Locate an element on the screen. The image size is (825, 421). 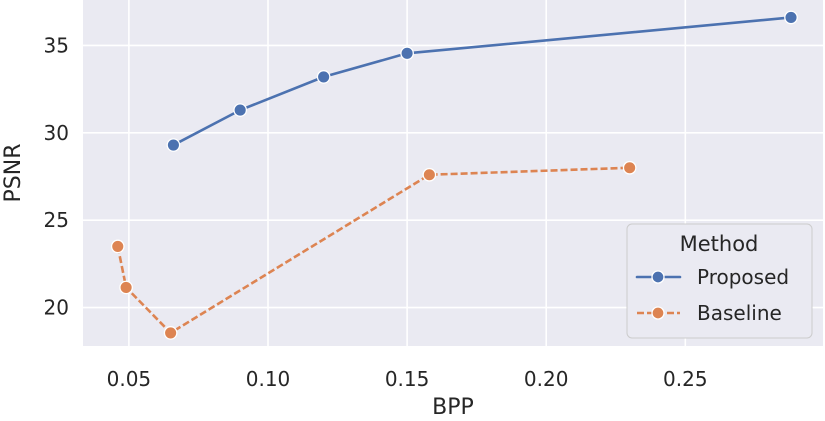
legend: Method Proposed Baseline is located at coordinates (719, 281).